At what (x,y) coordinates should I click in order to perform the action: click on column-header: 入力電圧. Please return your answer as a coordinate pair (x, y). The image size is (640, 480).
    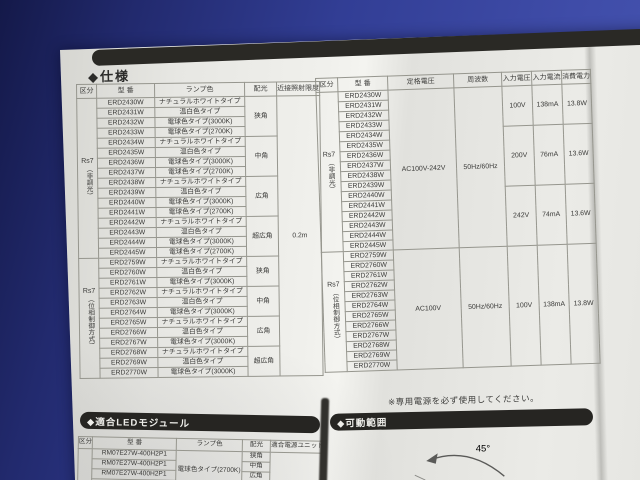
    Looking at the image, I should click on (516, 79).